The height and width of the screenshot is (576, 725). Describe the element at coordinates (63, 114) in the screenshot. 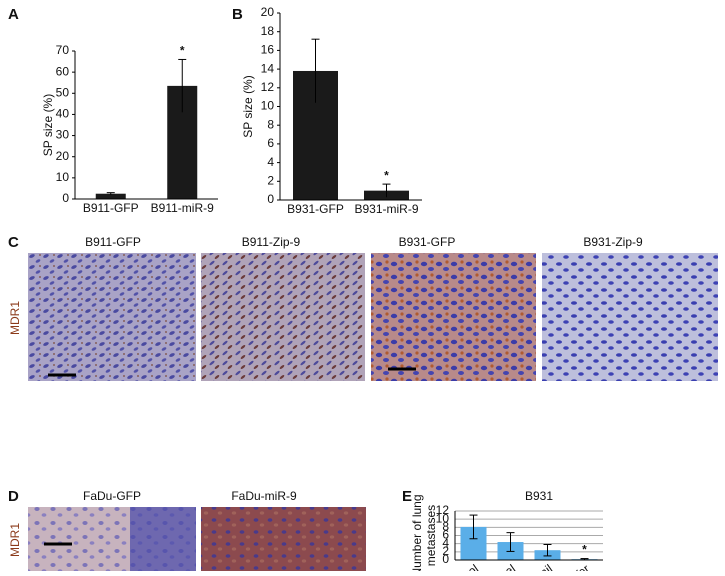

I see `y-tick-label: 40` at that location.